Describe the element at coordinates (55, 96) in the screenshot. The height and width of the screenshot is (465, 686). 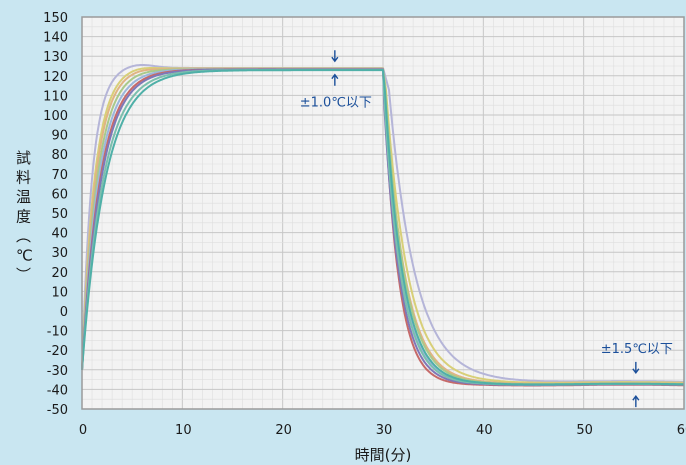
I see `y-tick-label: 110` at that location.